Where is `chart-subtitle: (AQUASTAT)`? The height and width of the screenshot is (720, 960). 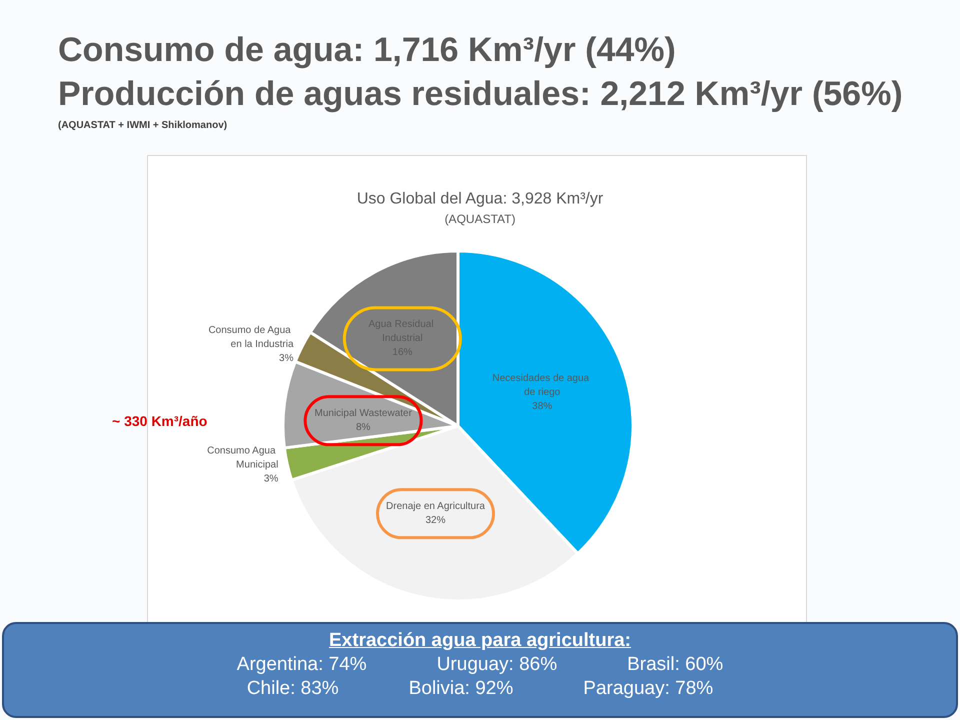
chart-subtitle: (AQUASTAT) is located at coordinates (480, 219).